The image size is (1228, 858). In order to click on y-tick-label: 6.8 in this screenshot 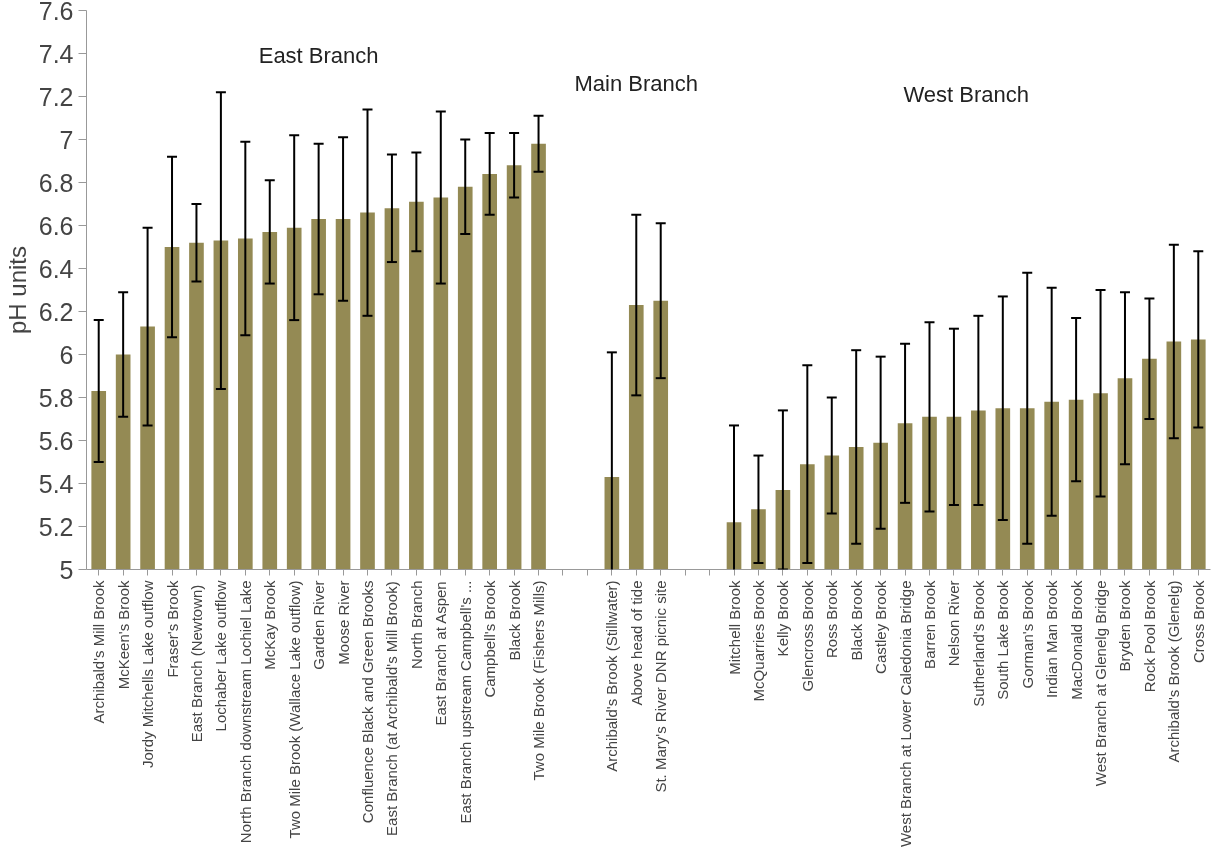, I will do `click(56, 182)`.